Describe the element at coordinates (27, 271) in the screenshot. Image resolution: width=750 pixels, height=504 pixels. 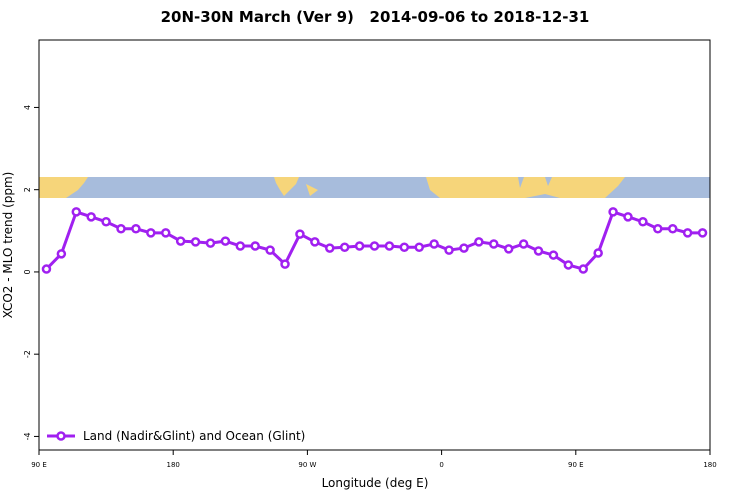
I see `y-tick-label: 0` at that location.